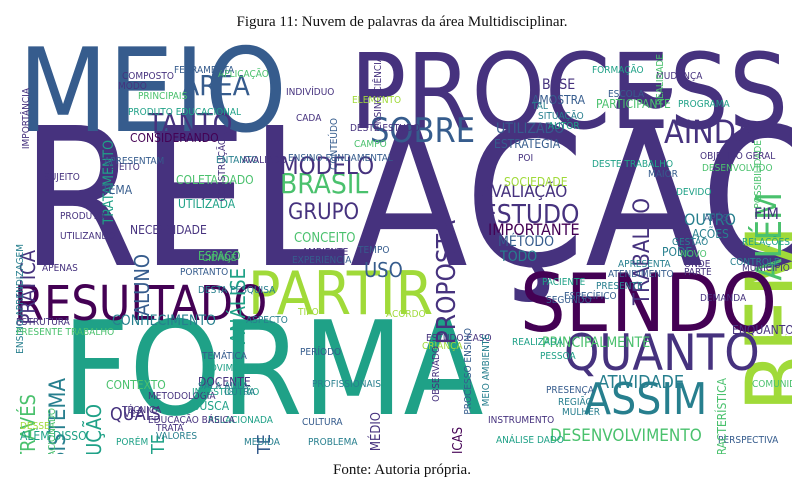 Image resolution: width=804 pixels, height=492 pixels. Describe the element at coordinates (346, 384) in the screenshot. I see `cloud-word: PROFISSIONAIS` at that location.